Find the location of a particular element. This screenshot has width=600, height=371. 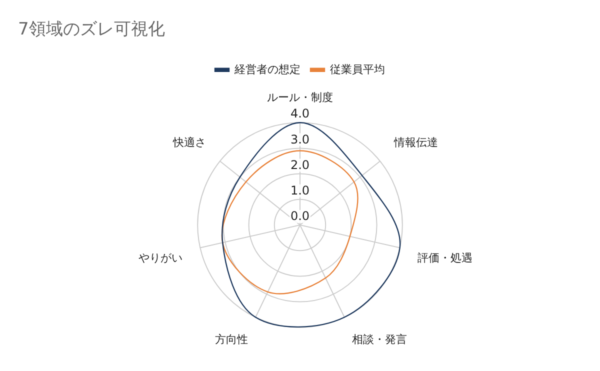

y-tick-label: 1.0 is located at coordinates (300, 191).